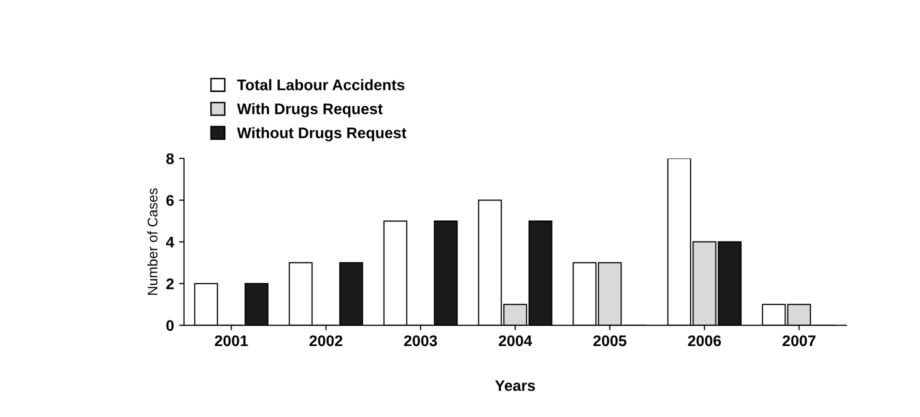  Describe the element at coordinates (799, 340) in the screenshot. I see `x-tick-label: 2007` at that location.